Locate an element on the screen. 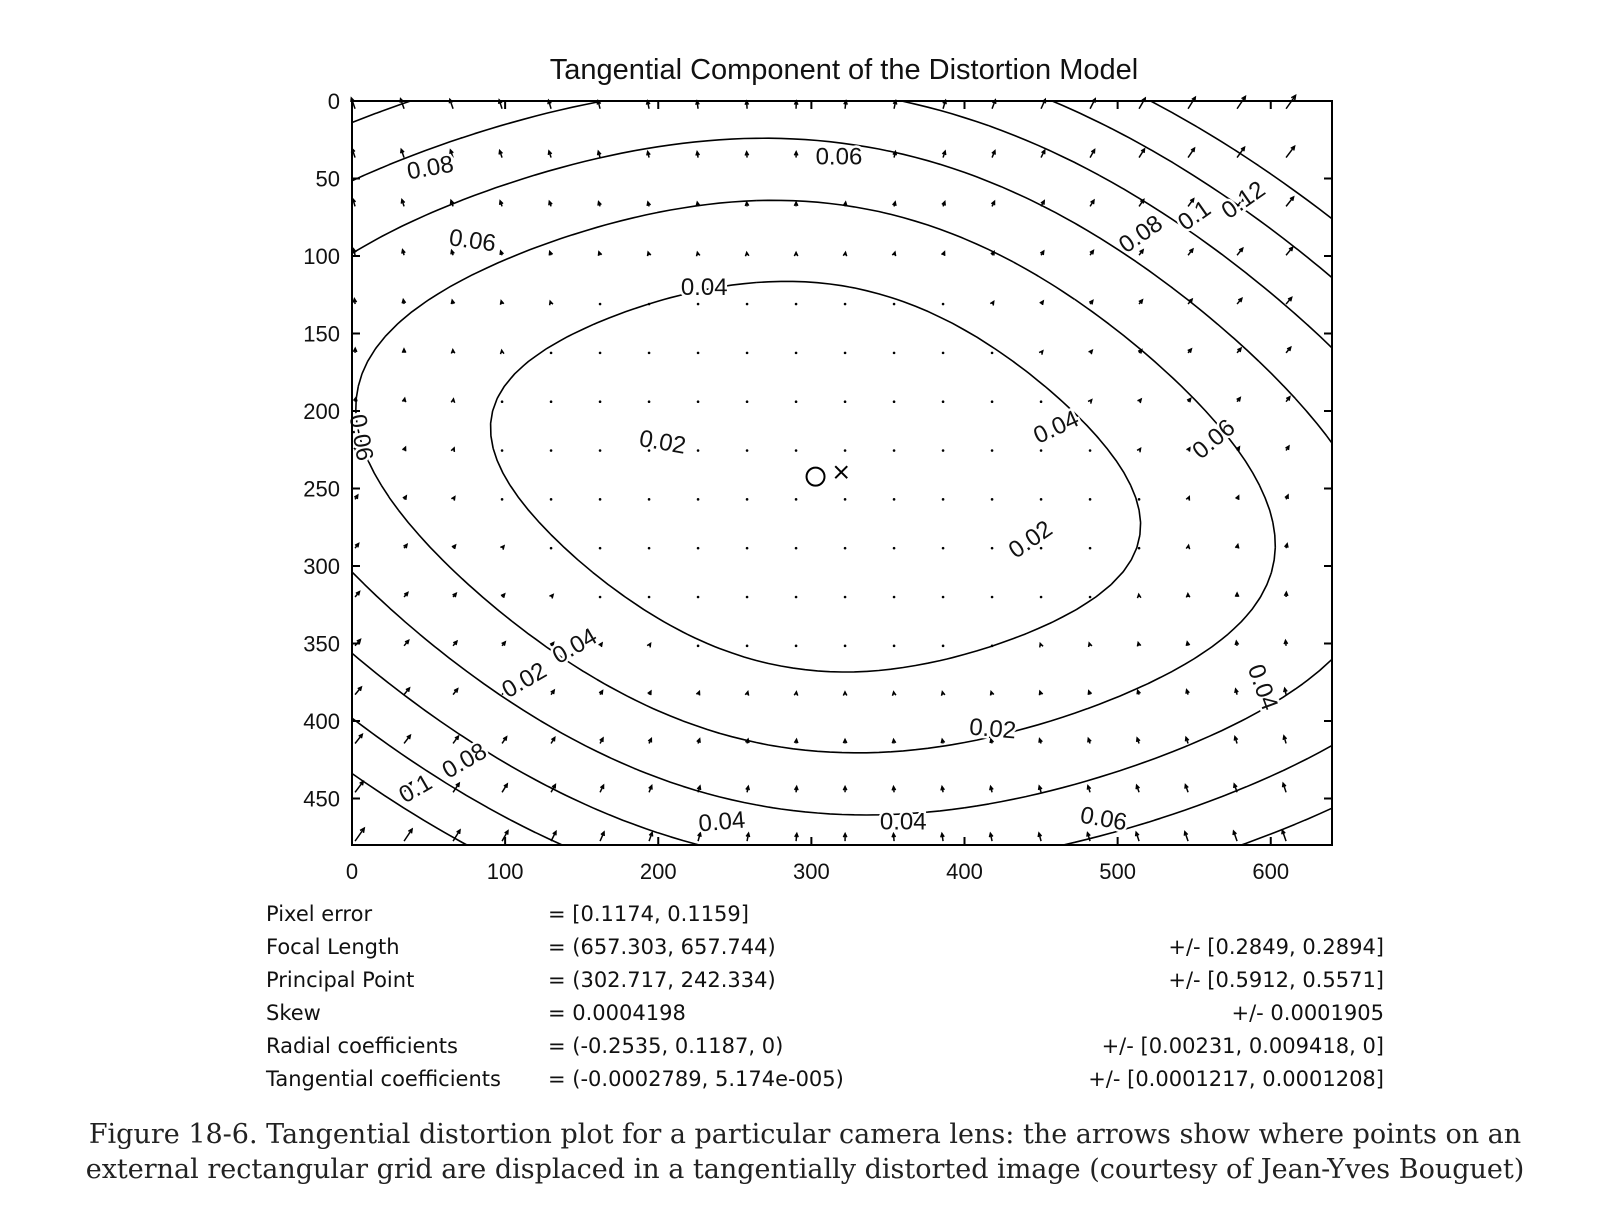 The height and width of the screenshot is (1216, 1610). parameter-value: = (657.303, 657.744) is located at coordinates (662, 947).